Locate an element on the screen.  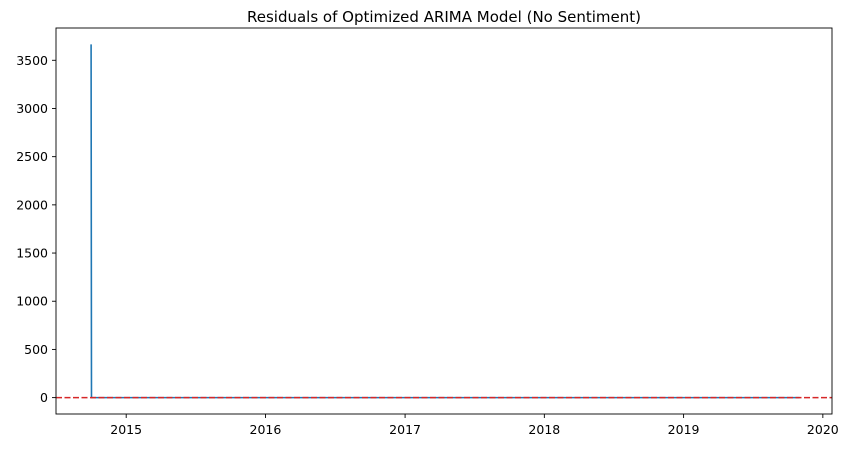
x-axis: 2015 2016 2017 2018 2019 2020 is located at coordinates (474, 425).